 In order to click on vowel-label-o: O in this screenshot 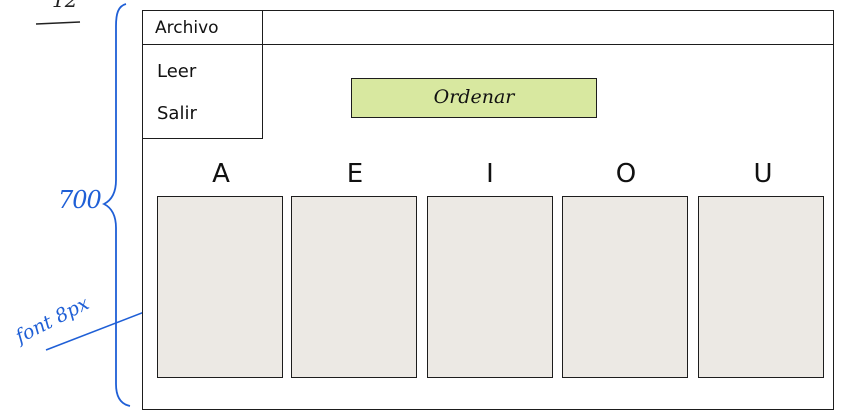, I will do `click(626, 174)`.